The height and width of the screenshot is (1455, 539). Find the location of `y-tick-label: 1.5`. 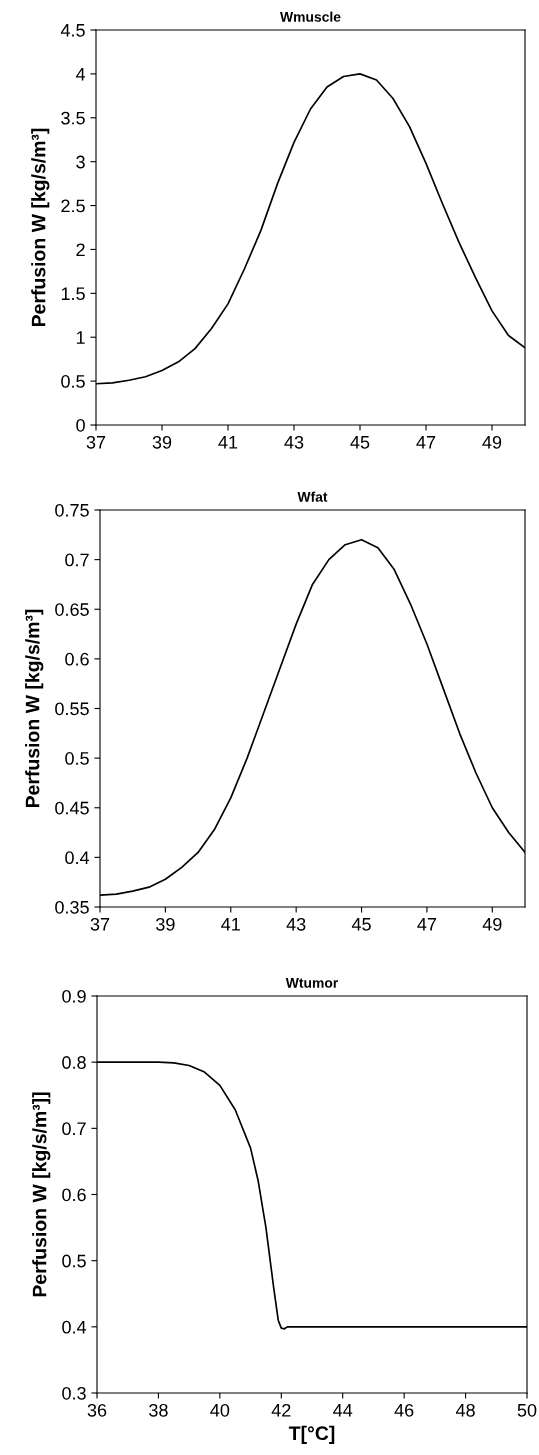

y-tick-label: 1.5 is located at coordinates (73, 294).